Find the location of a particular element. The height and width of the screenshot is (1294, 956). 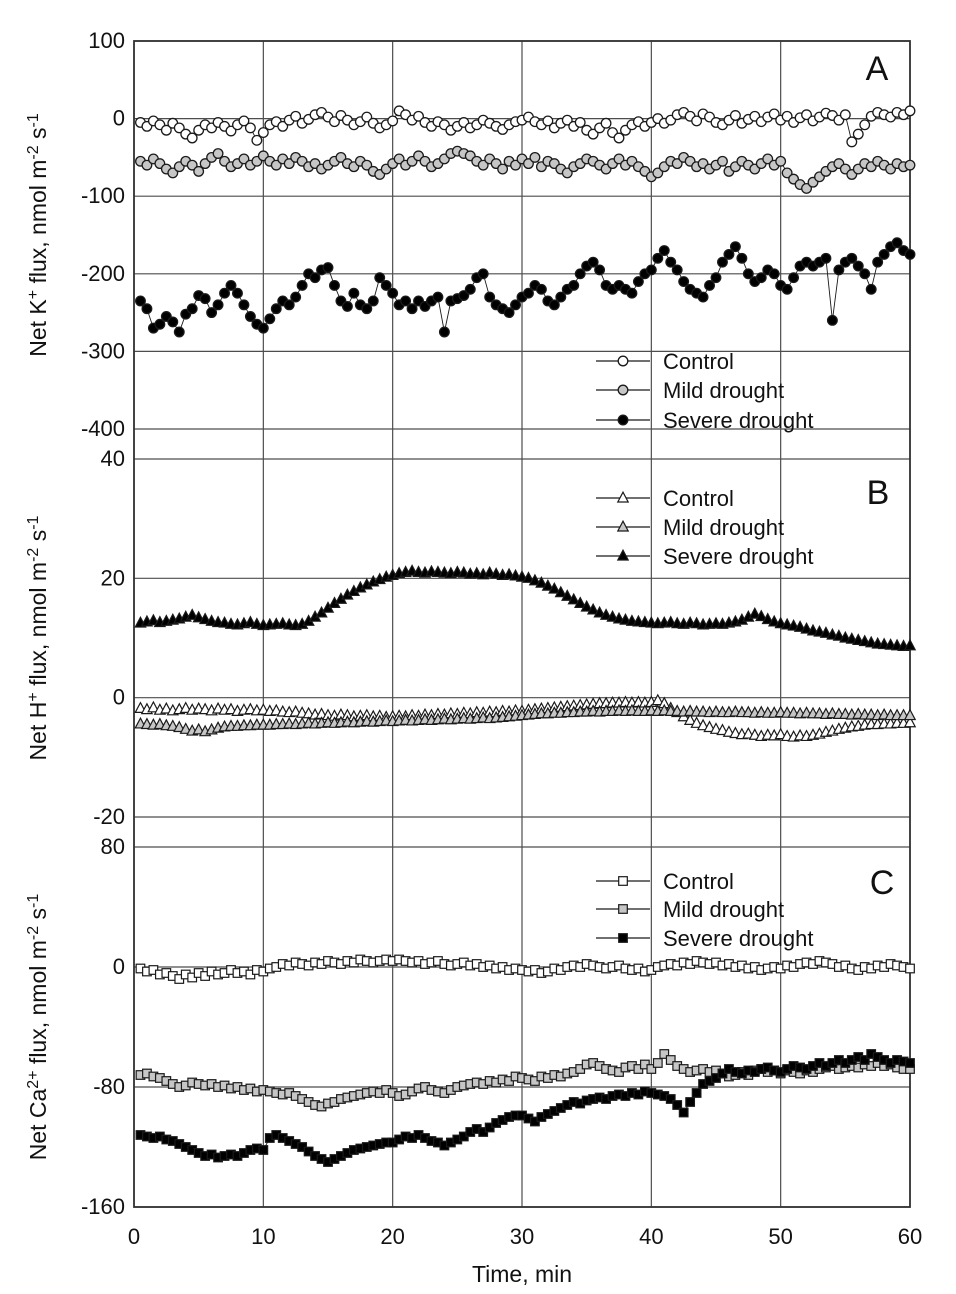

y-tick-label: 100 is located at coordinates (106, 40).